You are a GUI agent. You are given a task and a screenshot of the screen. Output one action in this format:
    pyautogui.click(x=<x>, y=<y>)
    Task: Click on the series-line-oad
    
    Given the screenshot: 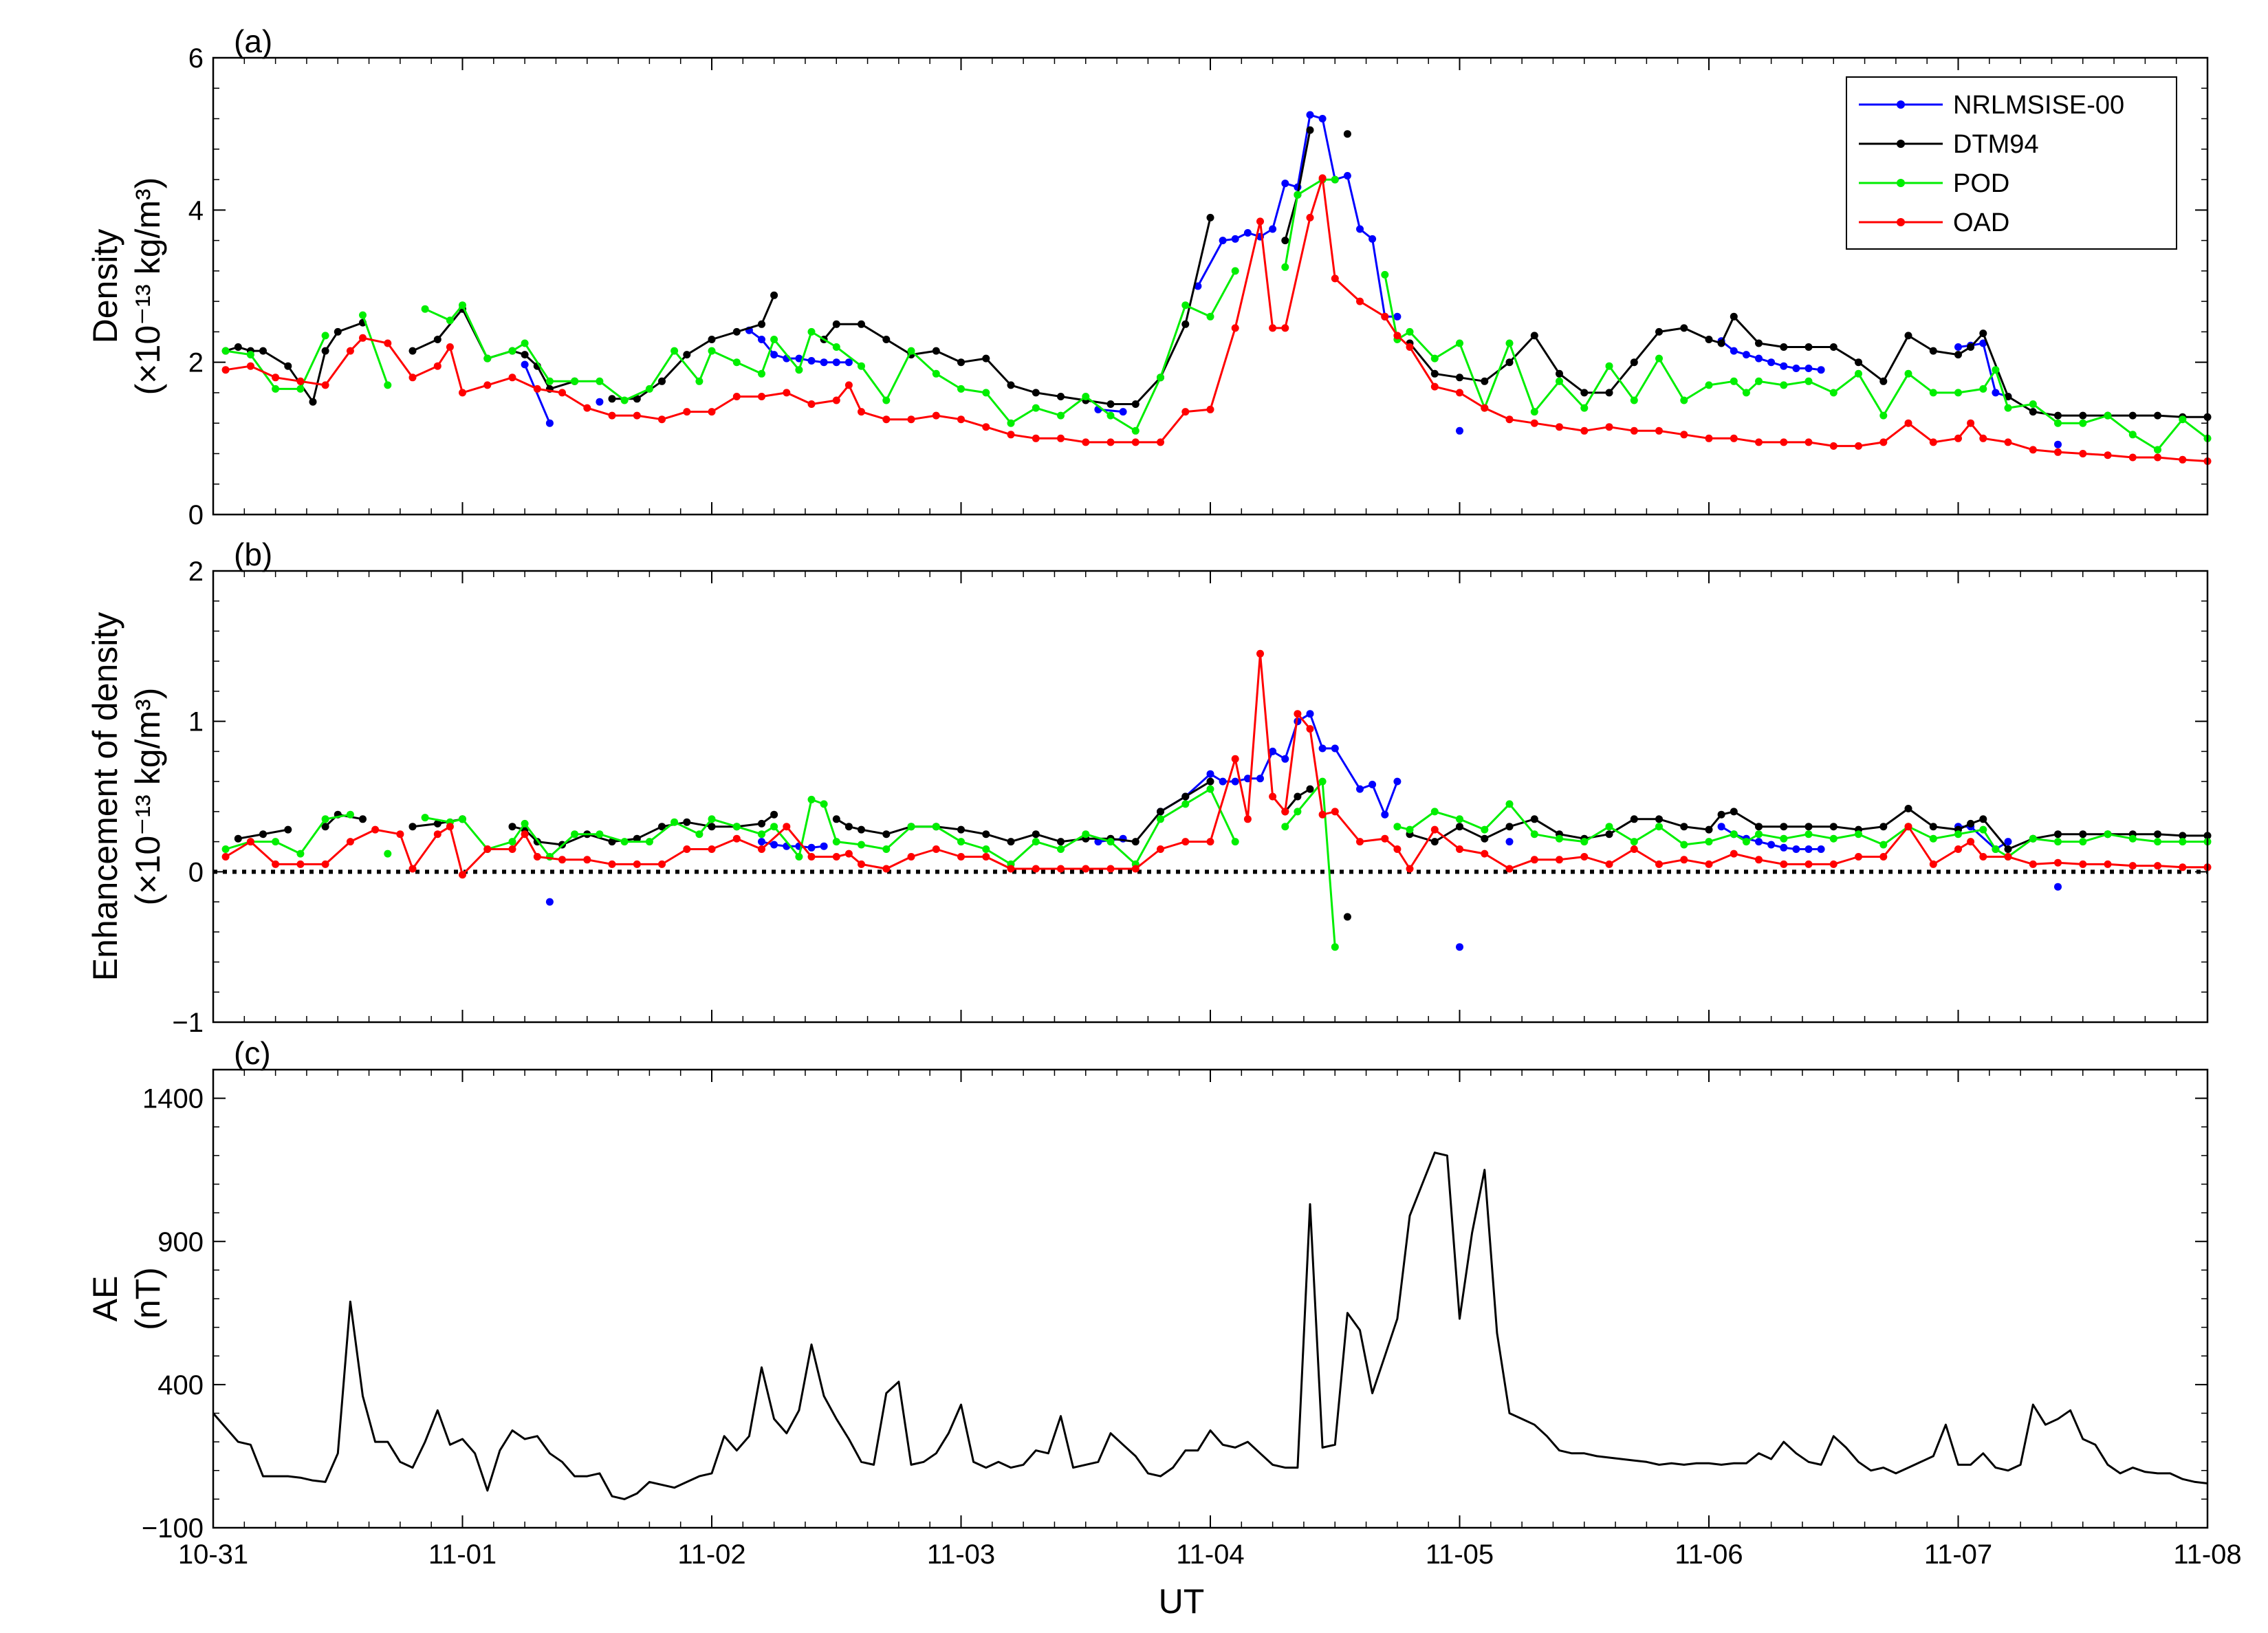 What is the action you would take?
    pyautogui.click(x=1216, y=764)
    